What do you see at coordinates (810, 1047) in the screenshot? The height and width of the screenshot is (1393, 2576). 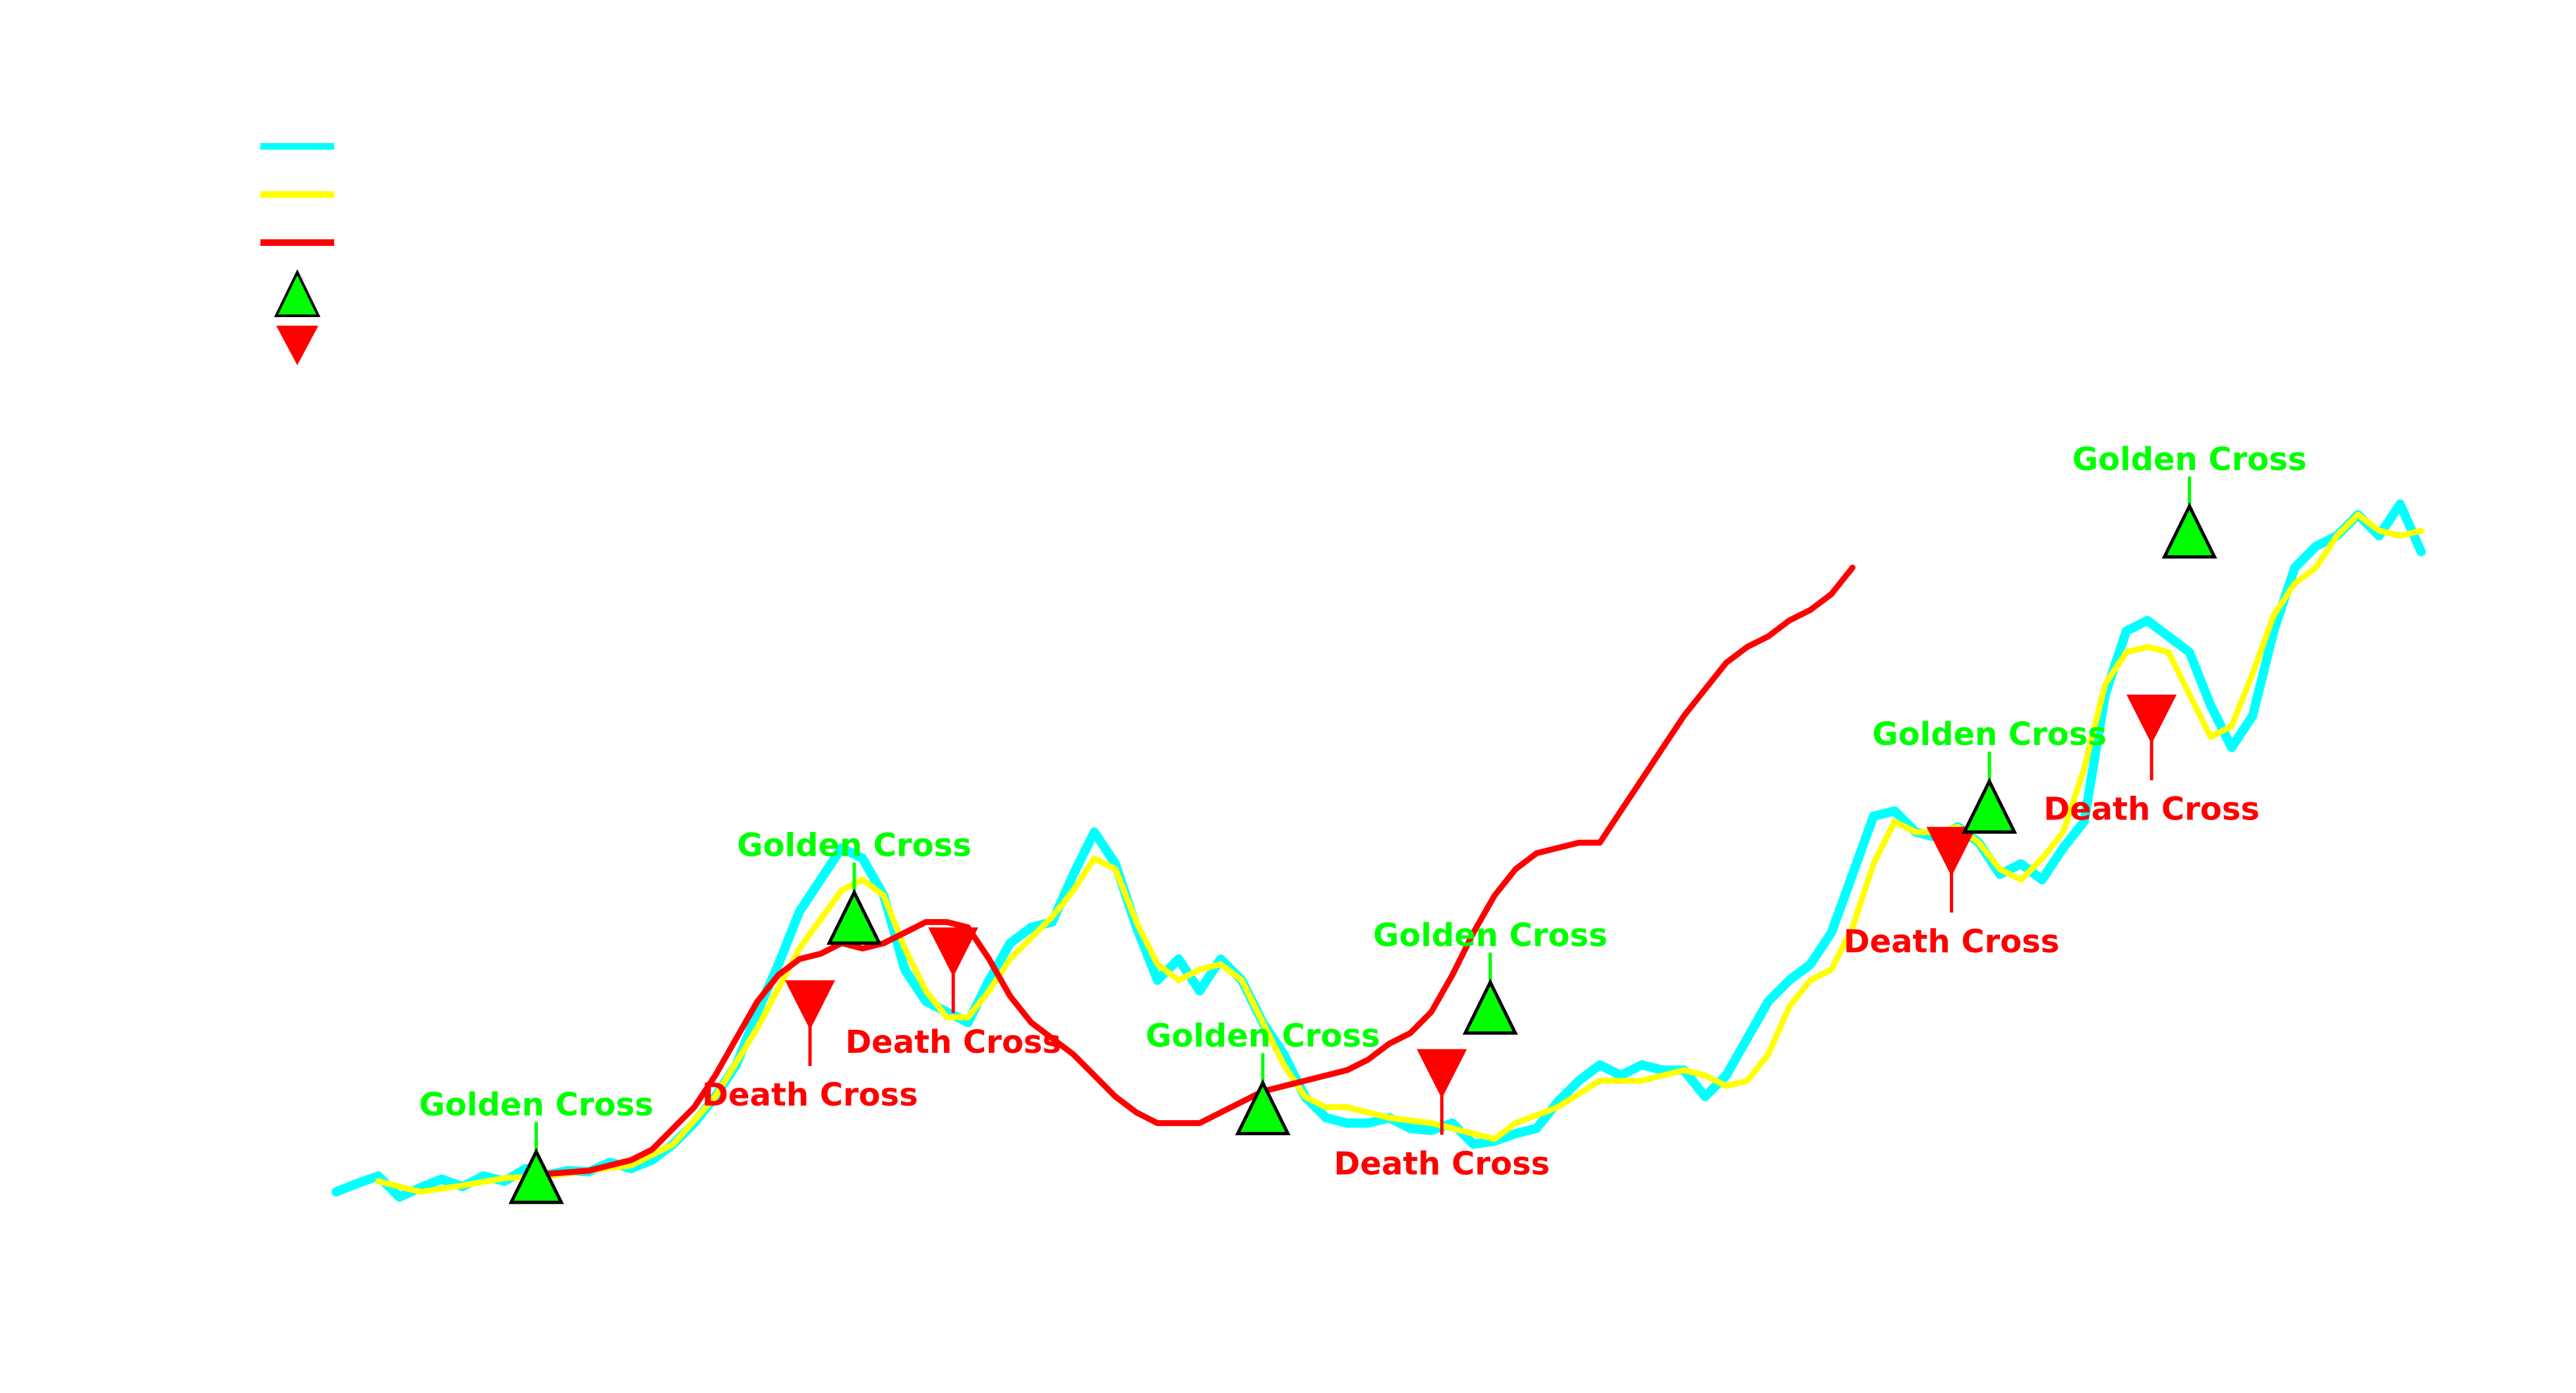 I see `death-cross-1: Death Cross` at bounding box center [810, 1047].